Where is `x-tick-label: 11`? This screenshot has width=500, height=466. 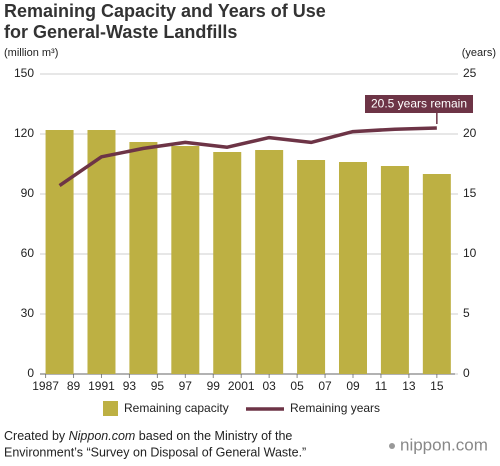 x-tick-label: 11 is located at coordinates (381, 386).